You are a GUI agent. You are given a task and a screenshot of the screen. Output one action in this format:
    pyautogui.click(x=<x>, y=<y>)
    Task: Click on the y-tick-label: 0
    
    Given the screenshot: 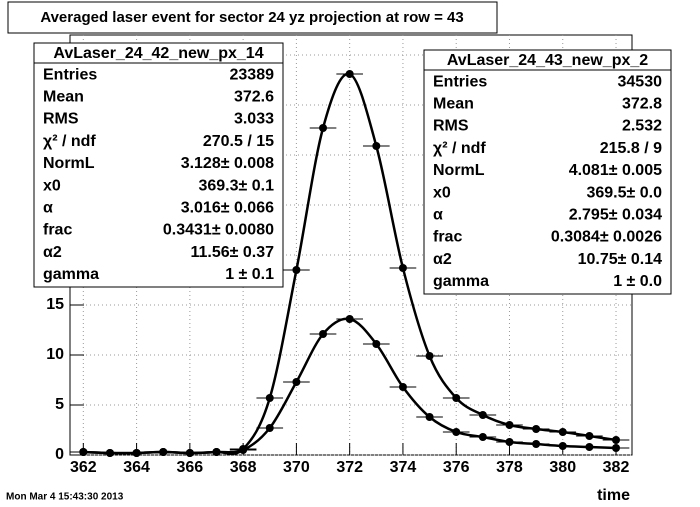 What is the action you would take?
    pyautogui.click(x=59, y=454)
    